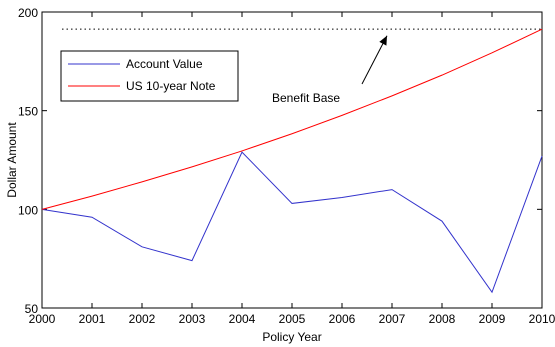 The height and width of the screenshot is (347, 555). What do you see at coordinates (28, 210) in the screenshot?
I see `y-tick-label: 100` at bounding box center [28, 210].